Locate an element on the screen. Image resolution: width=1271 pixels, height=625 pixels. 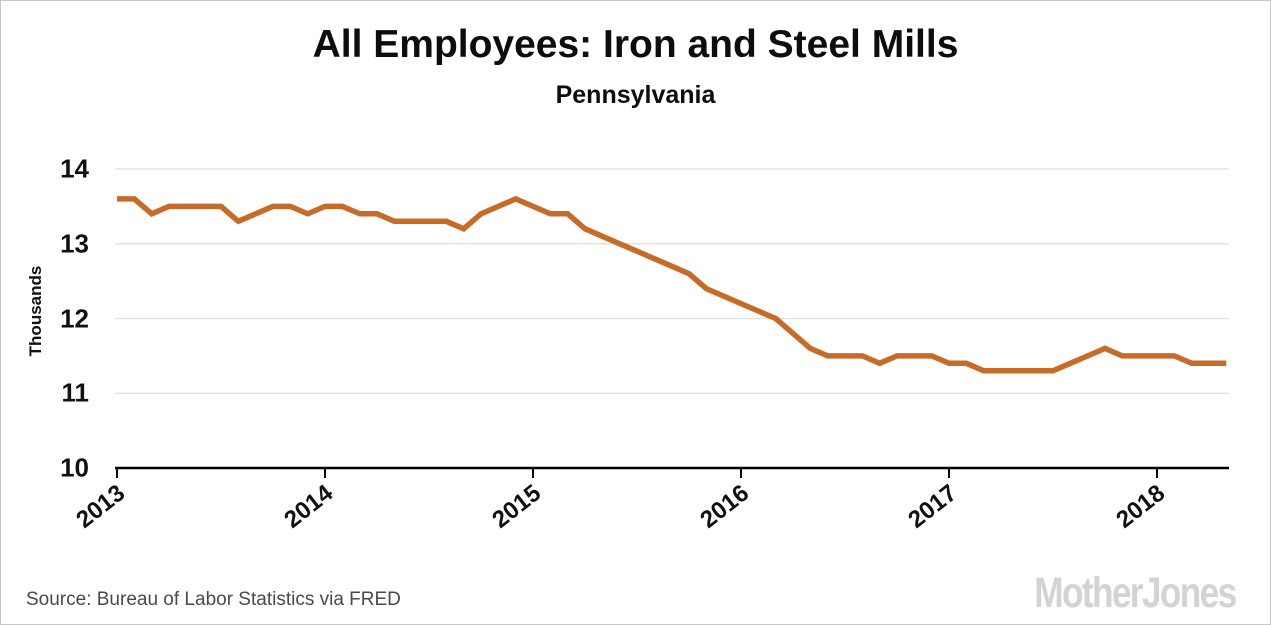
chart-subtitle: Pennsylvania is located at coordinates (635, 95).